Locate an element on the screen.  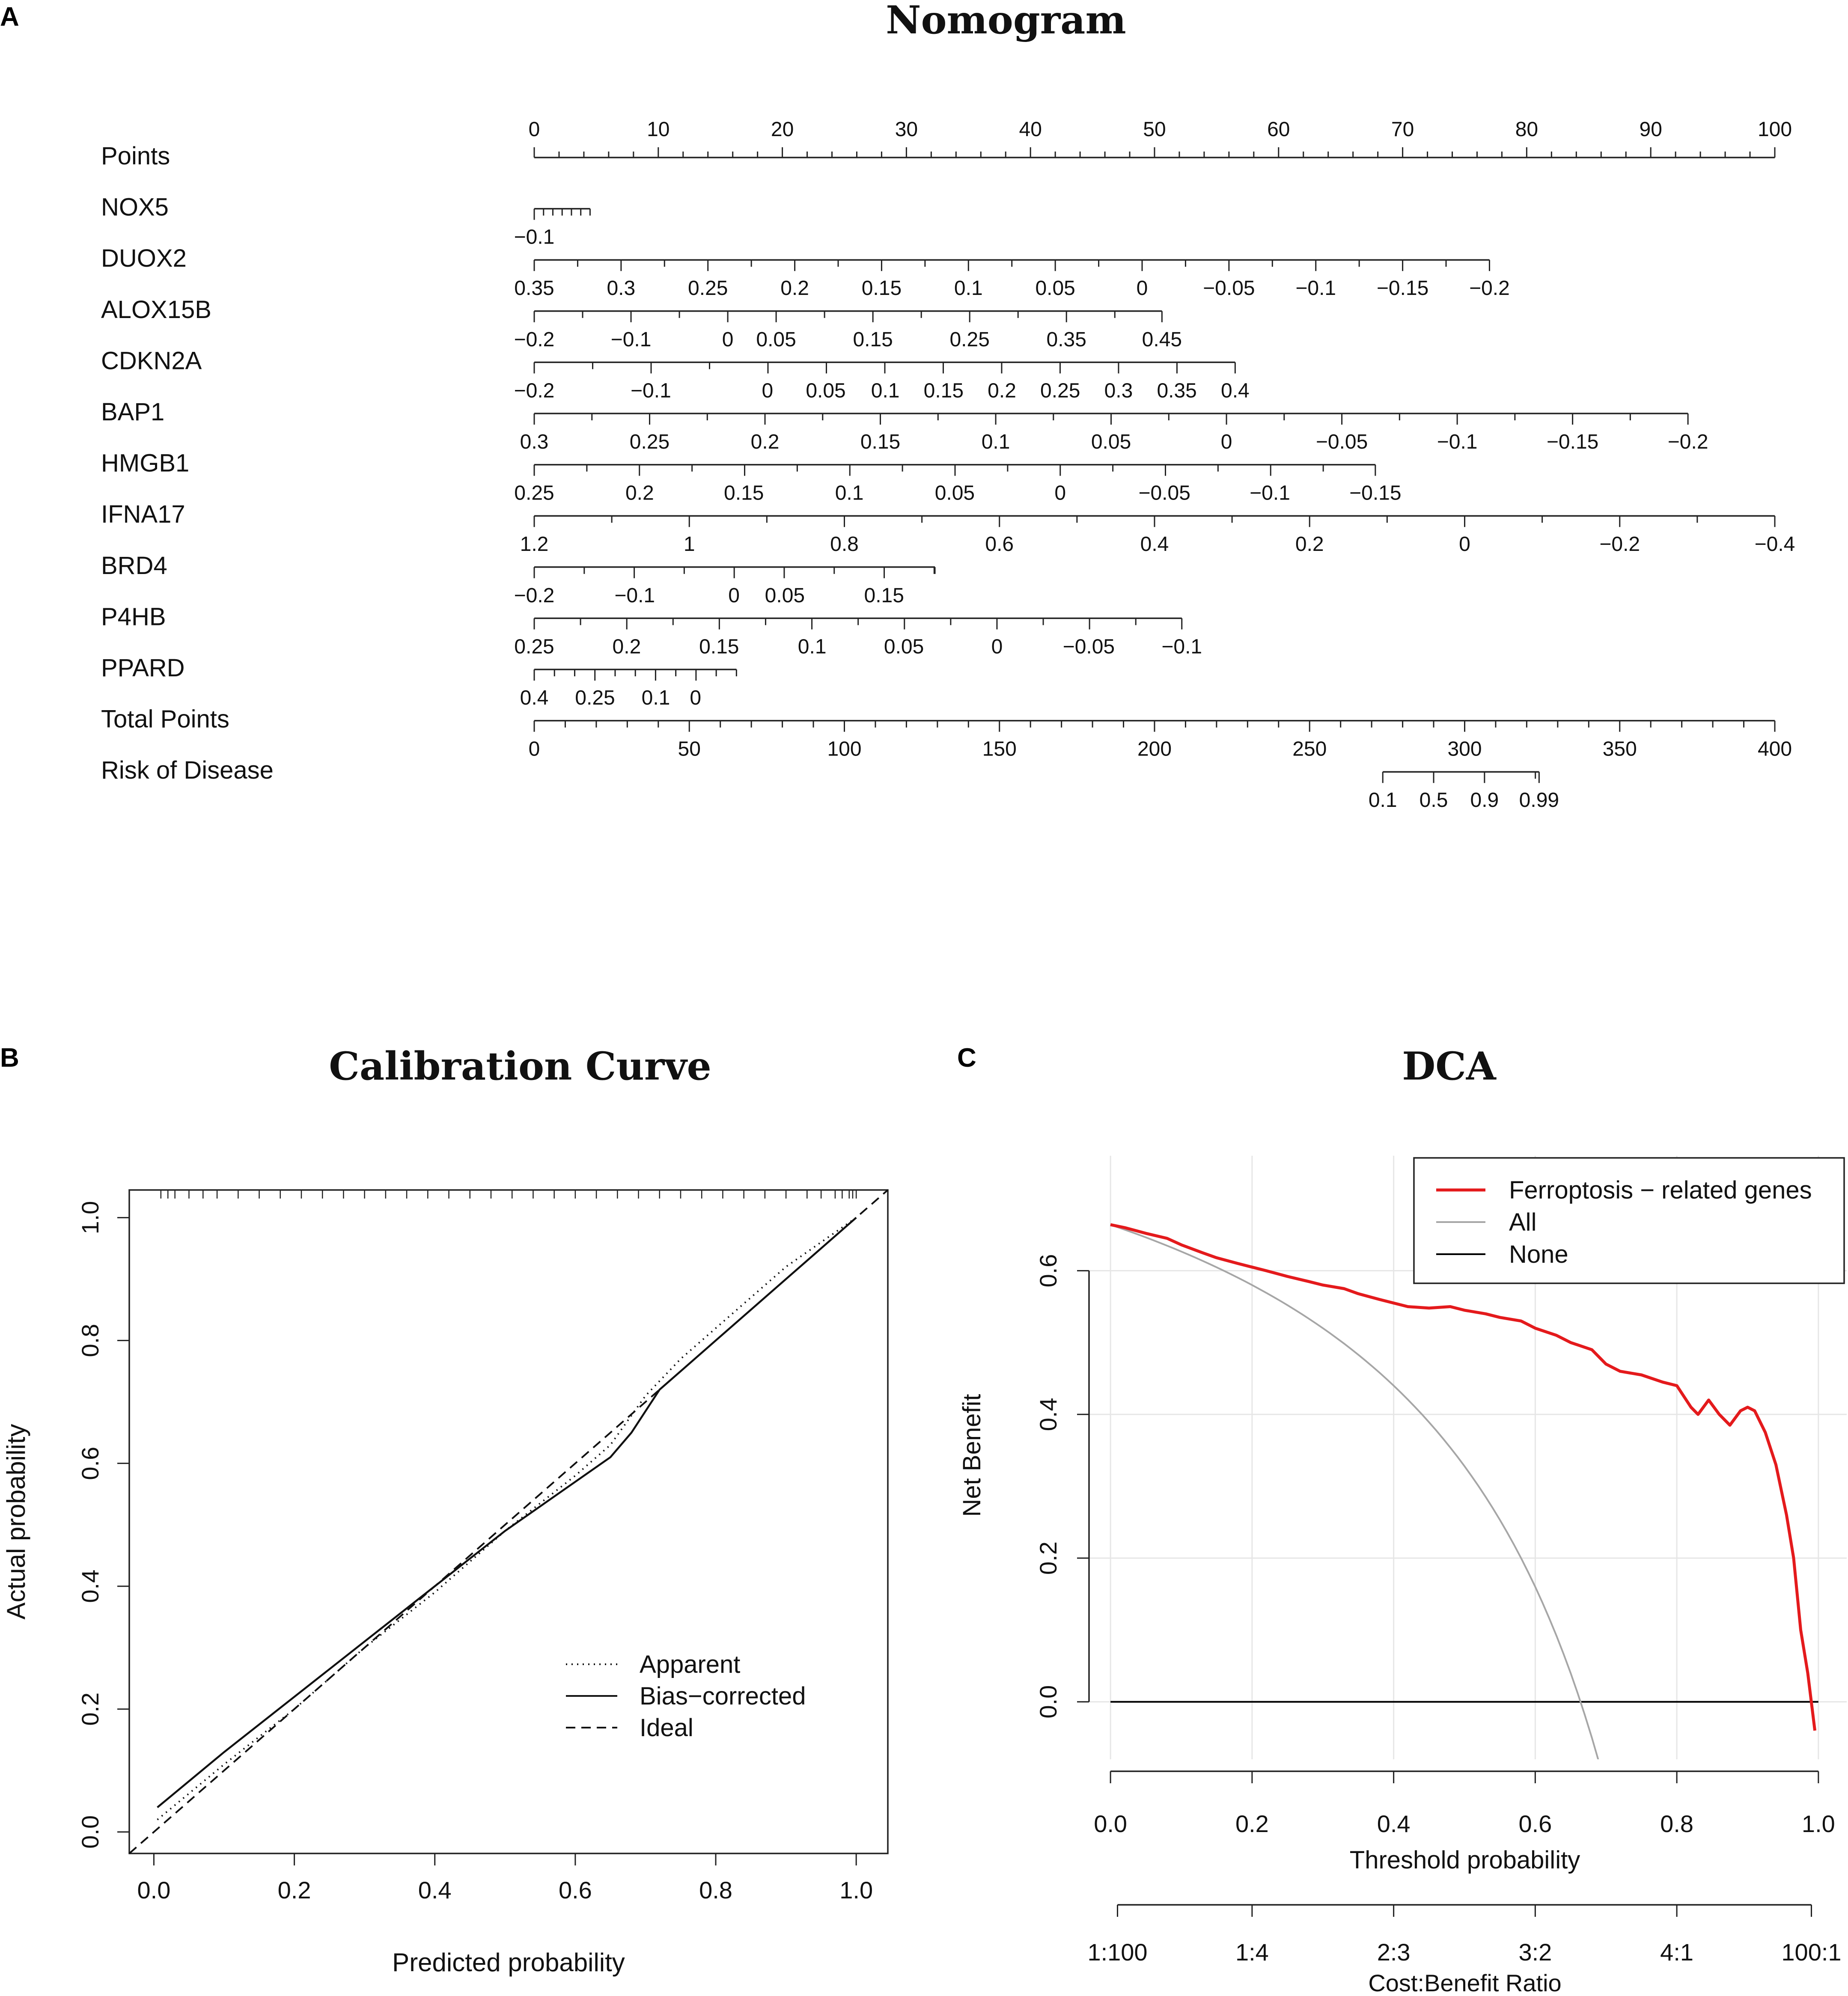
series-line-ideal is located at coordinates (509, 1521).